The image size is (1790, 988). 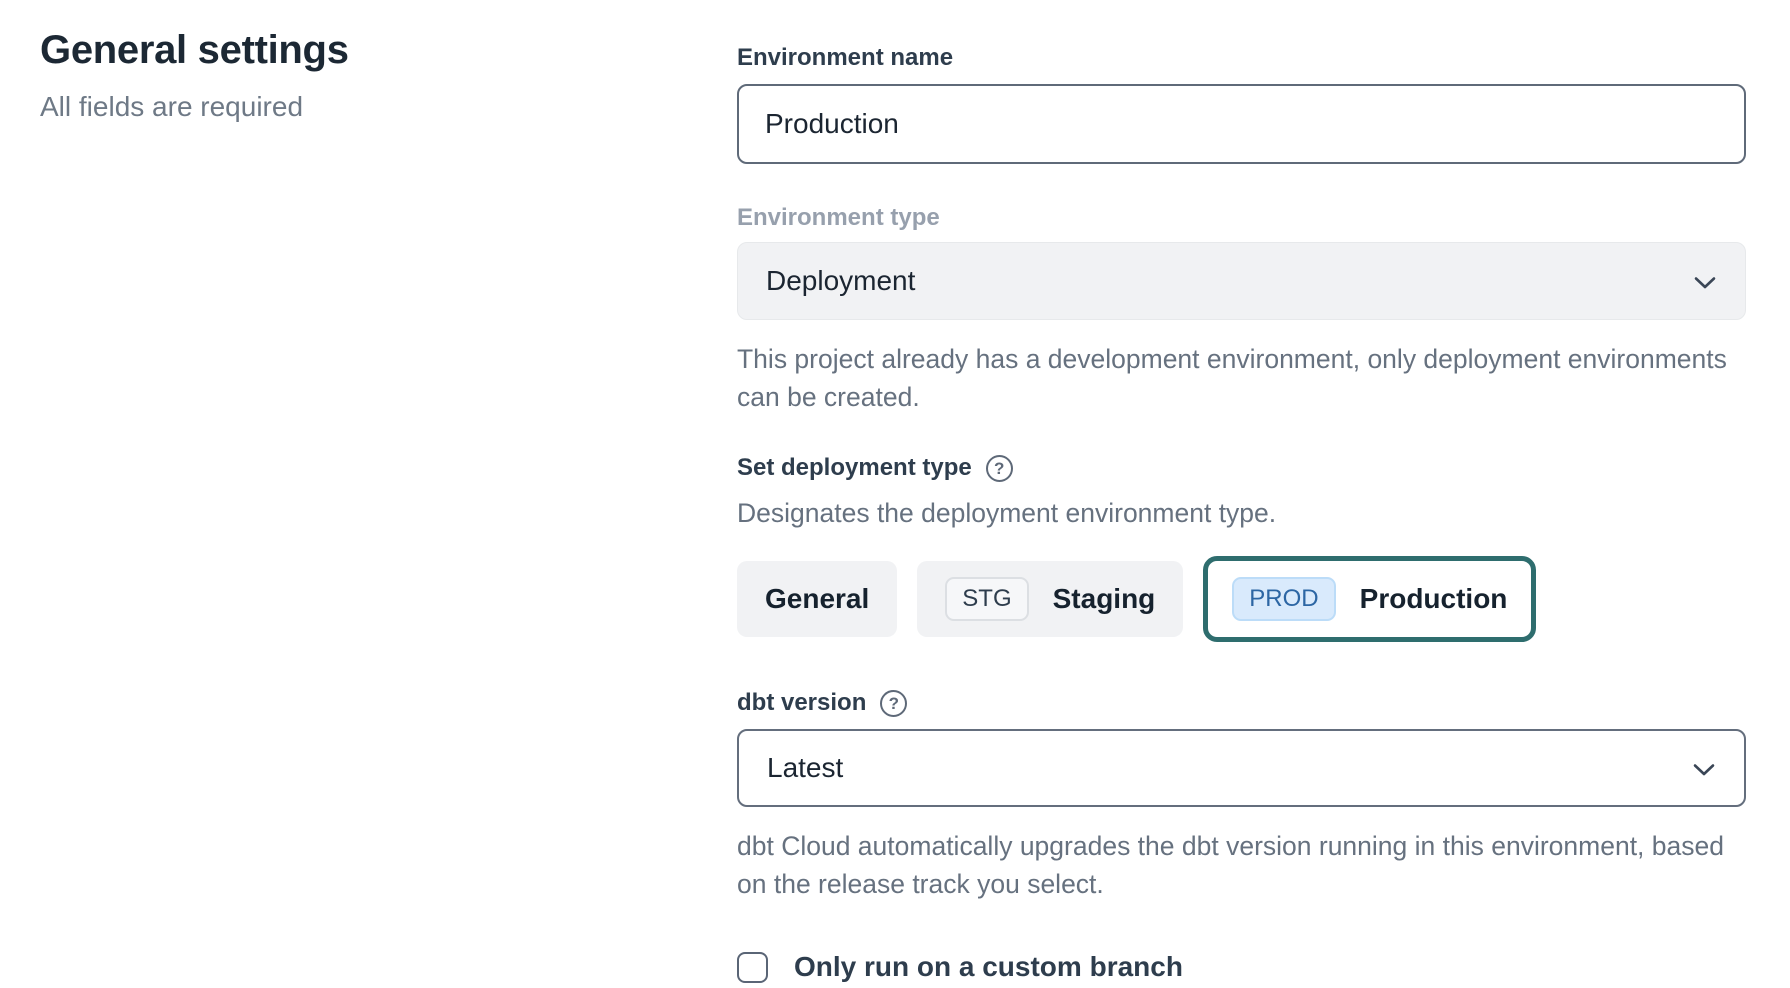 What do you see at coordinates (987, 599) in the screenshot?
I see `staging-badge: STG` at bounding box center [987, 599].